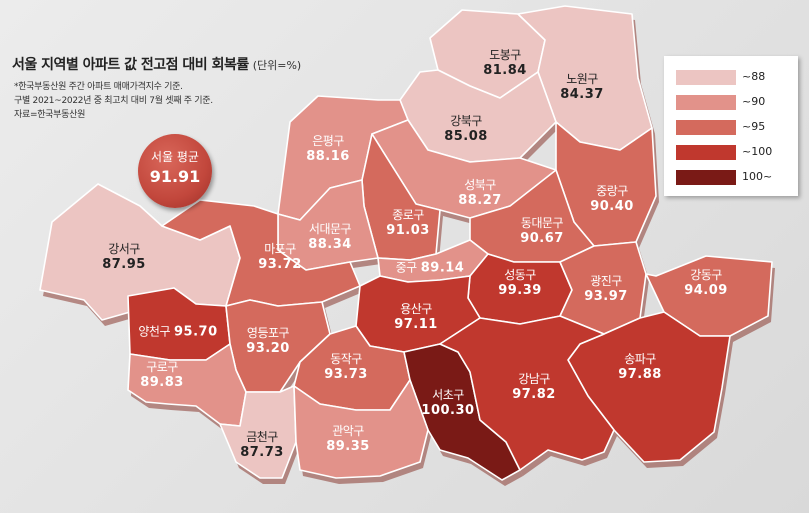  What do you see at coordinates (757, 151) in the screenshot?
I see `legend-label: ~100` at bounding box center [757, 151].